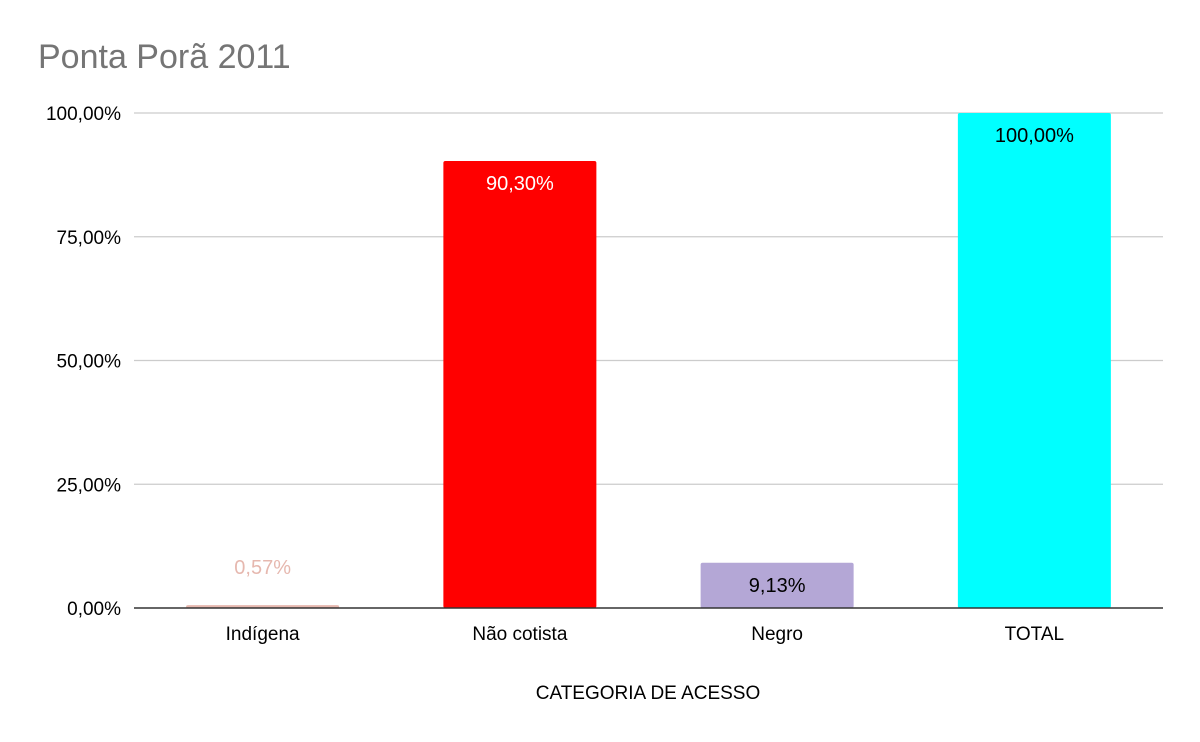 The image size is (1200, 742). Describe the element at coordinates (645, 634) in the screenshot. I see `category-labels: Indígena Não cotista Negro TOTAL` at that location.